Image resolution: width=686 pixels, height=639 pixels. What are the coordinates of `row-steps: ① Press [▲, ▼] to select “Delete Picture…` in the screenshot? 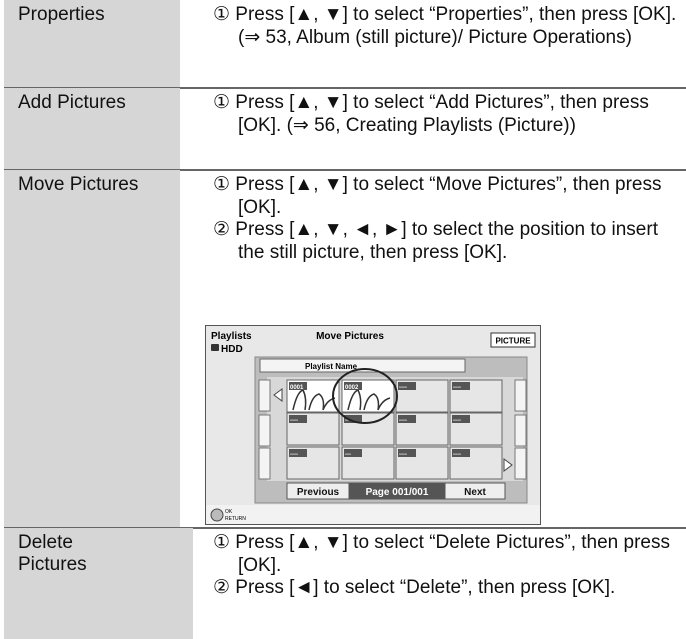 It's located at (440, 564).